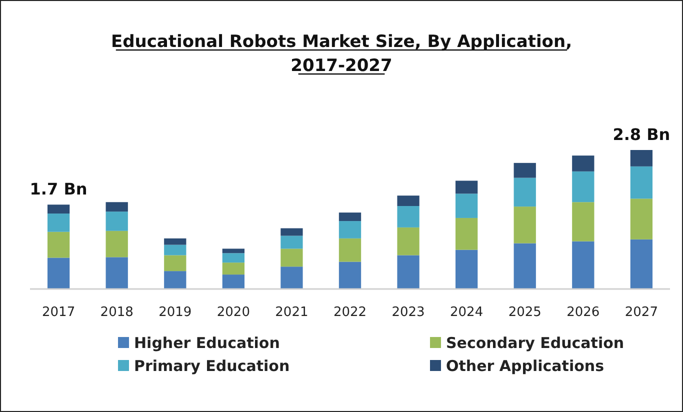 The image size is (683, 412). What do you see at coordinates (408, 312) in the screenshot?
I see `x-tick-label: 2023` at bounding box center [408, 312].